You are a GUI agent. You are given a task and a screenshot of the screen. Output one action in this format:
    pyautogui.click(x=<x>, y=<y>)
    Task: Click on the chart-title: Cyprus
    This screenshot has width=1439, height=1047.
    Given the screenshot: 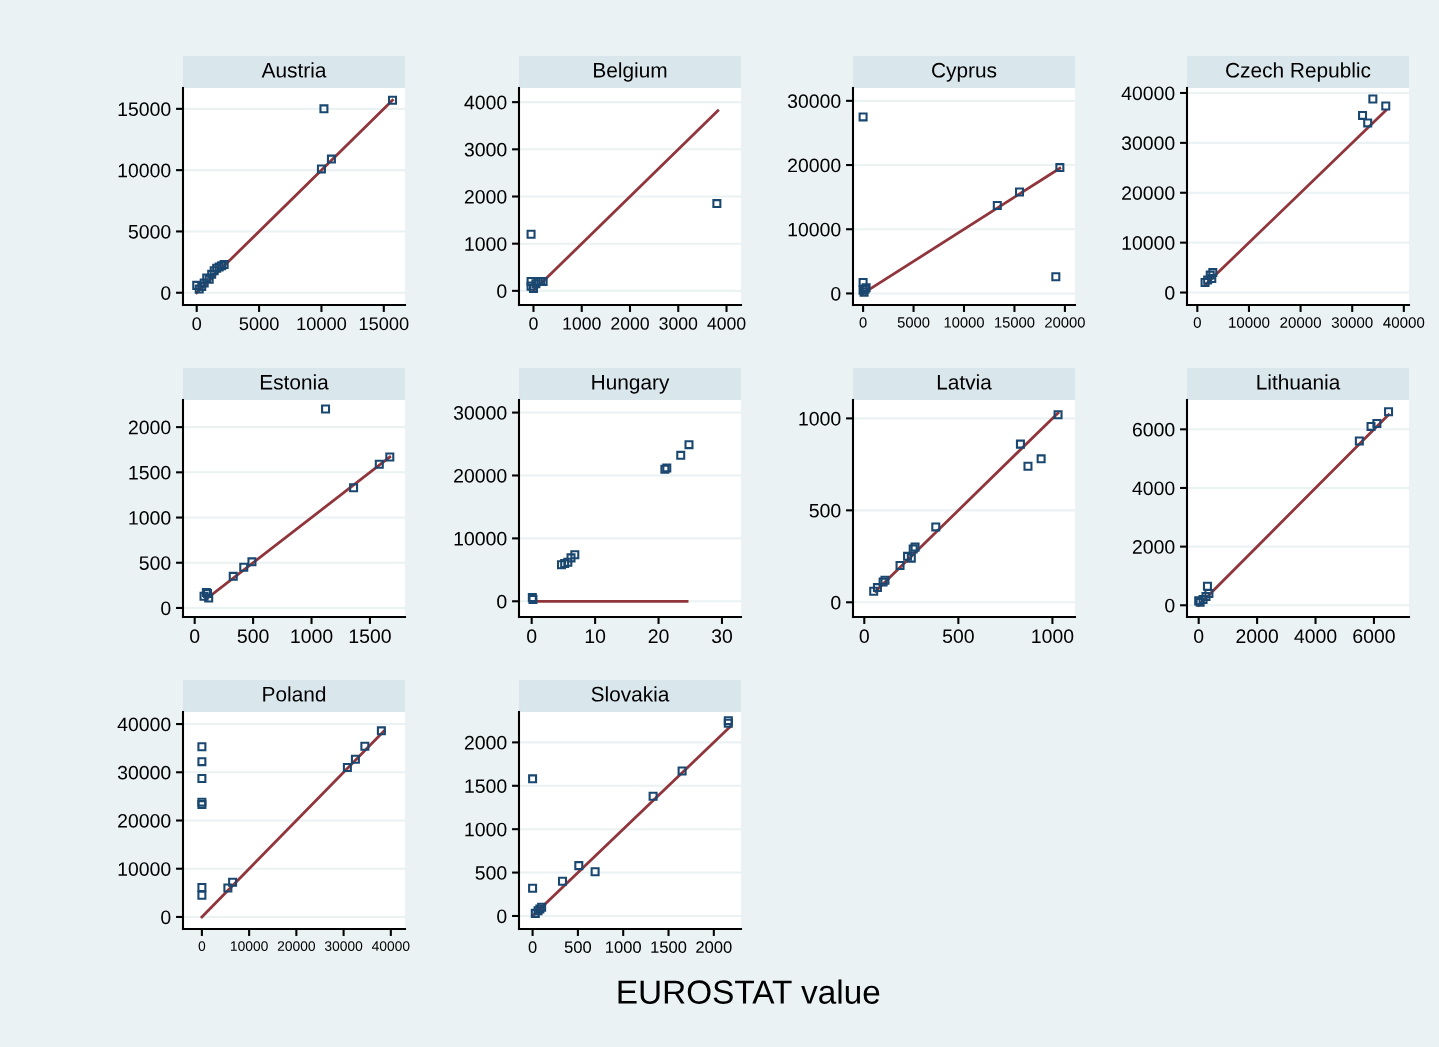 What is the action you would take?
    pyautogui.click(x=964, y=72)
    